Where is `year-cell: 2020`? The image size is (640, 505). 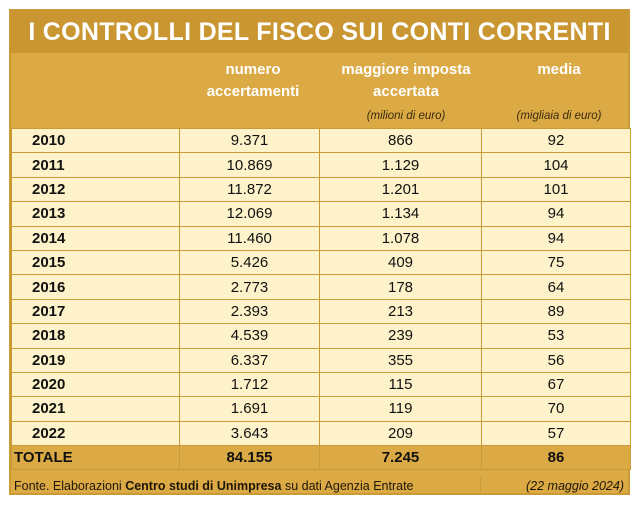 year-cell: 2020 is located at coordinates (95, 384).